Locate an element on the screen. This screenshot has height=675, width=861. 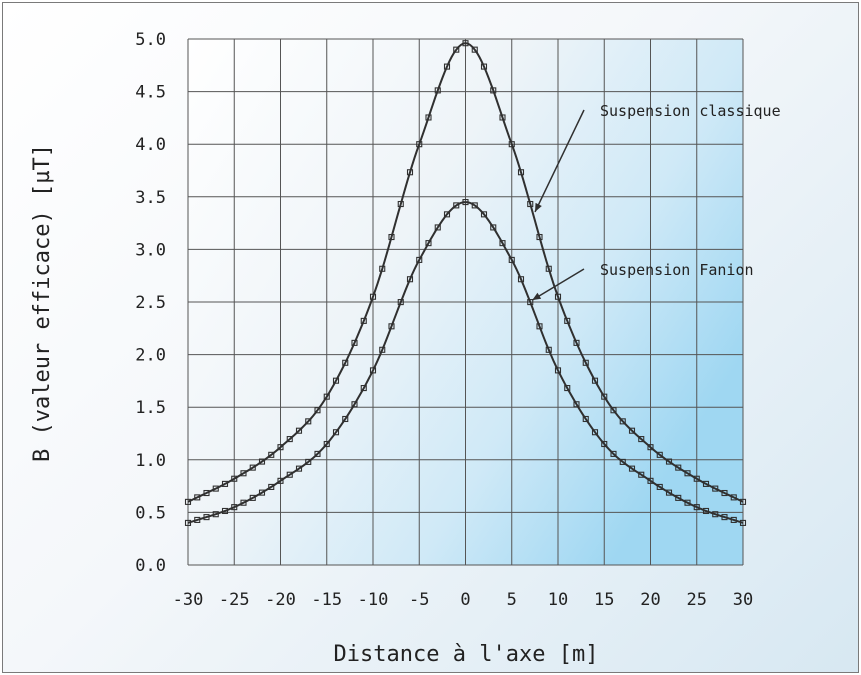
x-tick-label: 5 is located at coordinates (512, 600).